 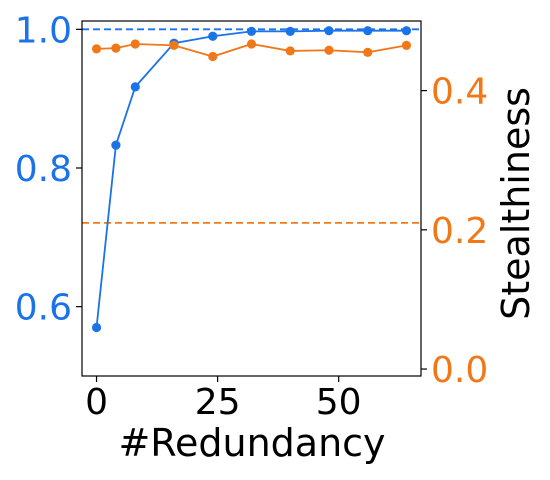 I want to click on x-axis: 0 25 50, so click(x=223, y=399).